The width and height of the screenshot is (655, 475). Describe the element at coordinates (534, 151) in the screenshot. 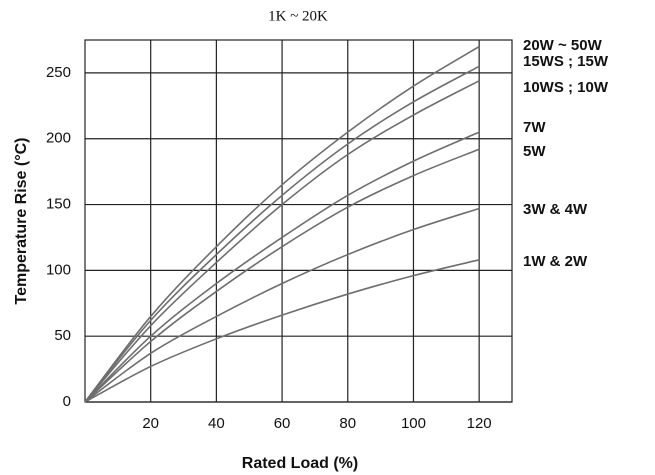

I see `series-label: 5W` at that location.